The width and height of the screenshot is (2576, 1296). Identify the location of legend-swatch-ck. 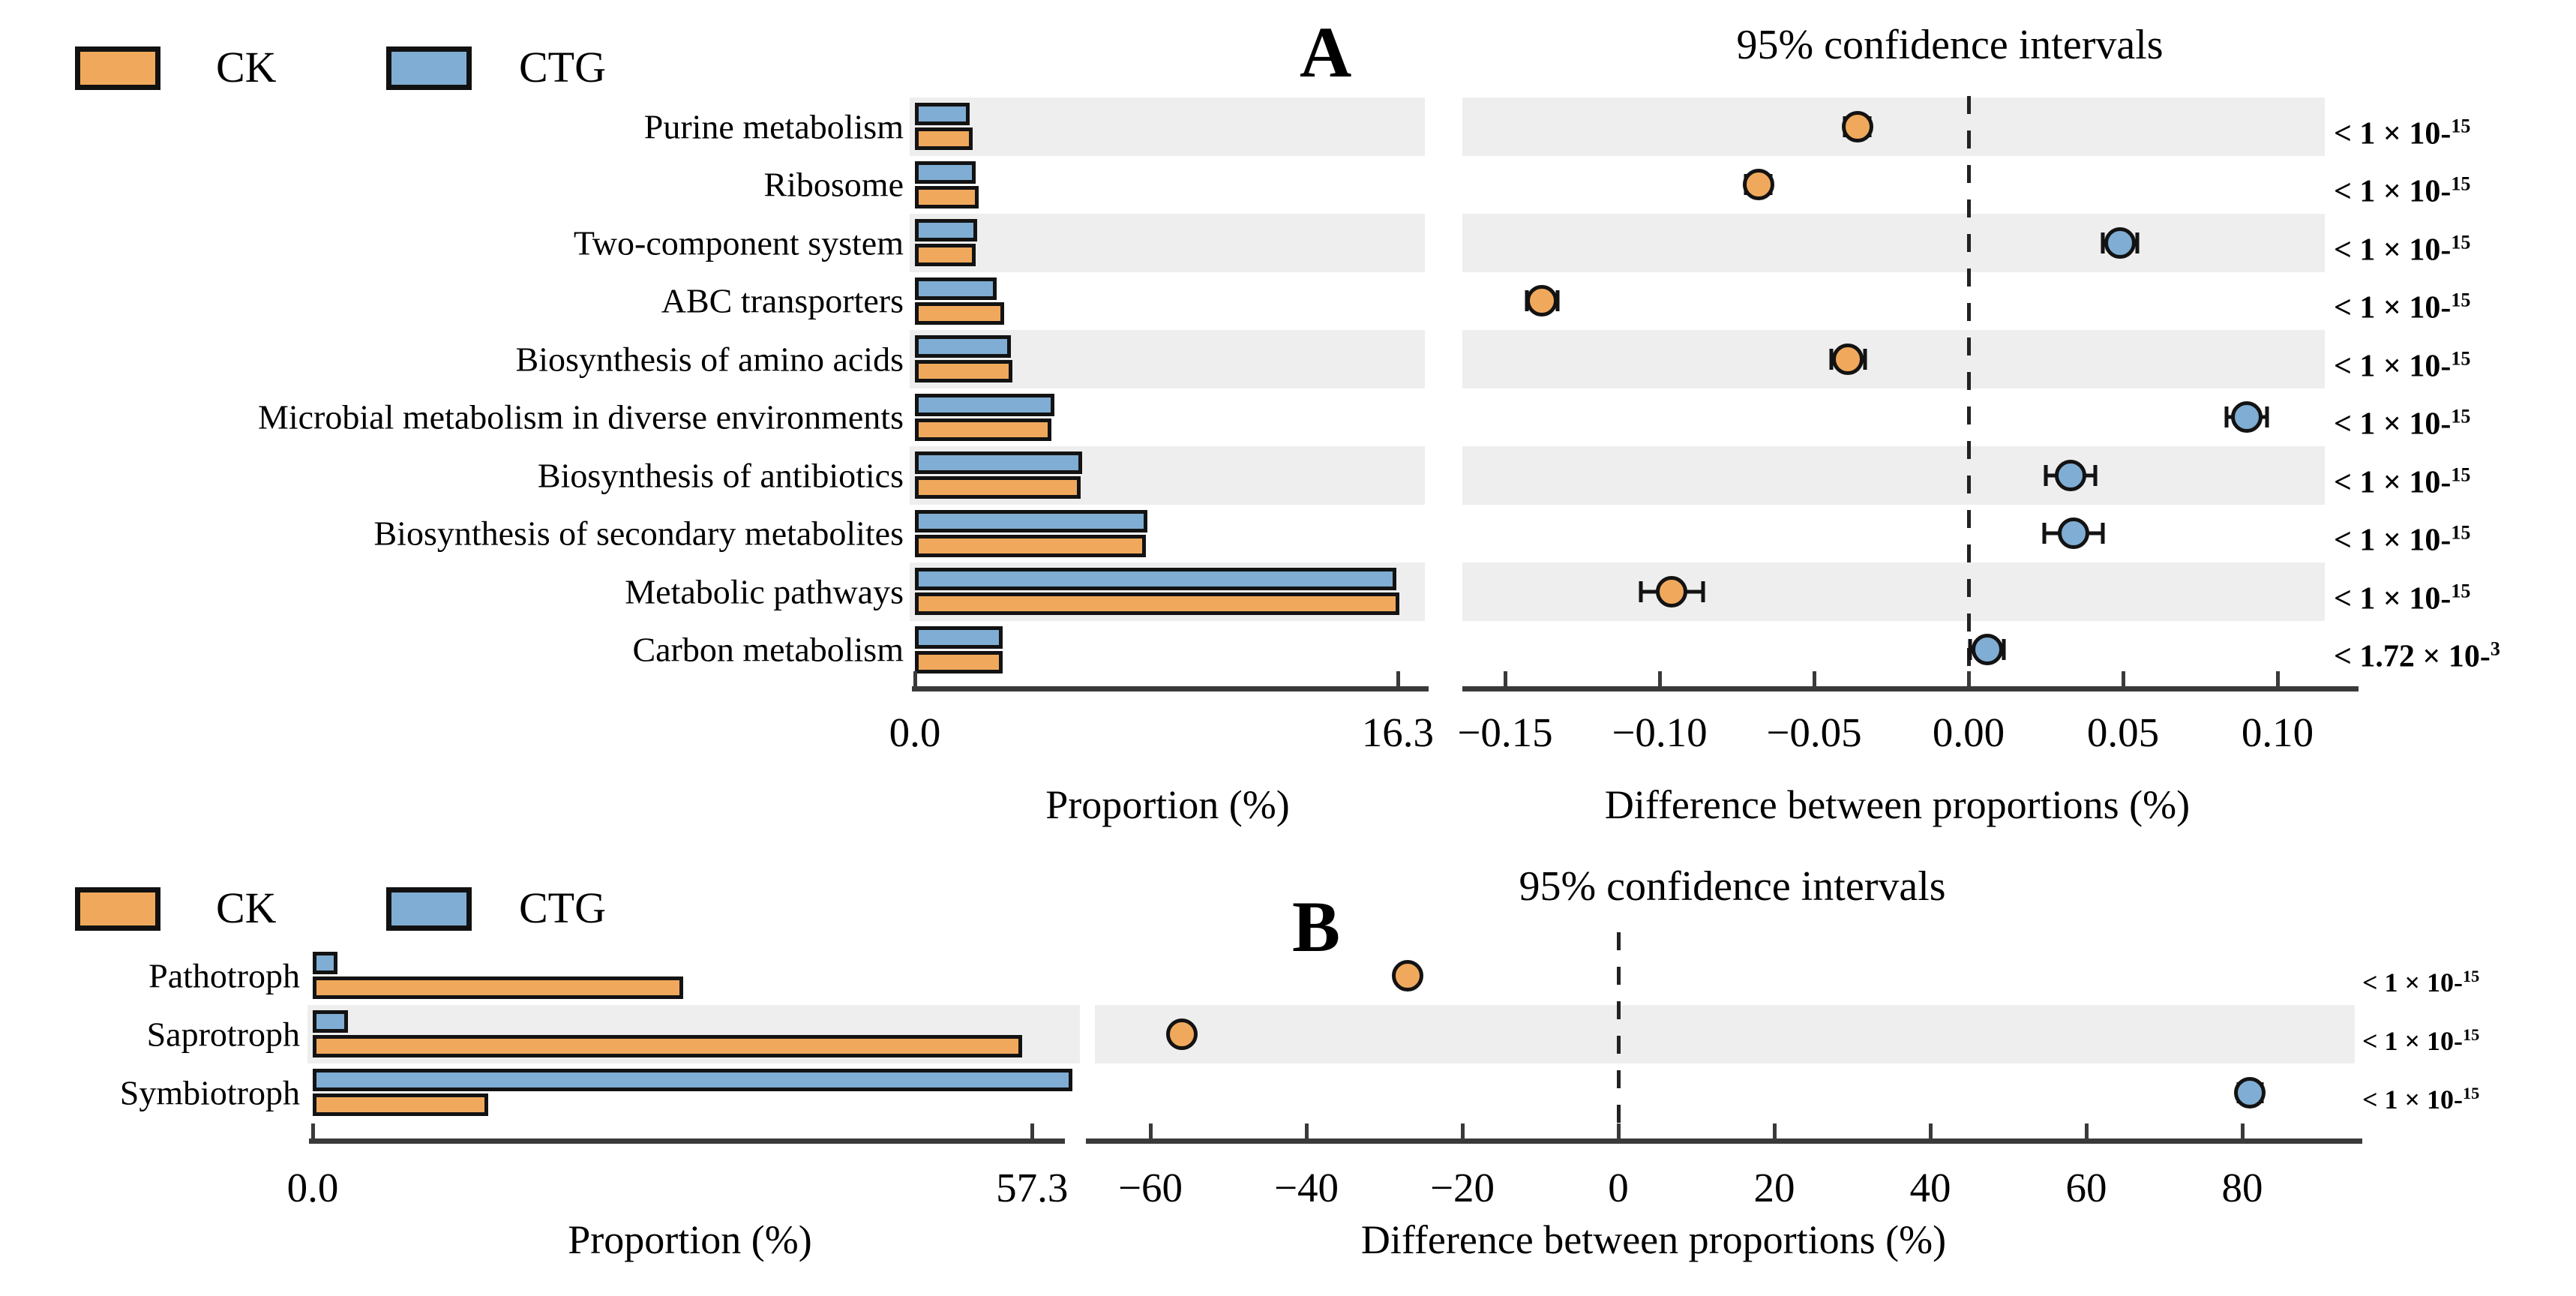
(117, 68).